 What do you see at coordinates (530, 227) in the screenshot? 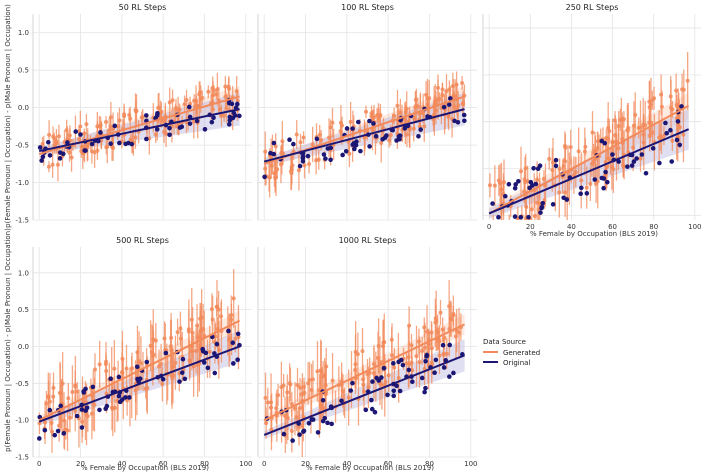
I see `x-tick-label: 20` at bounding box center [530, 227].